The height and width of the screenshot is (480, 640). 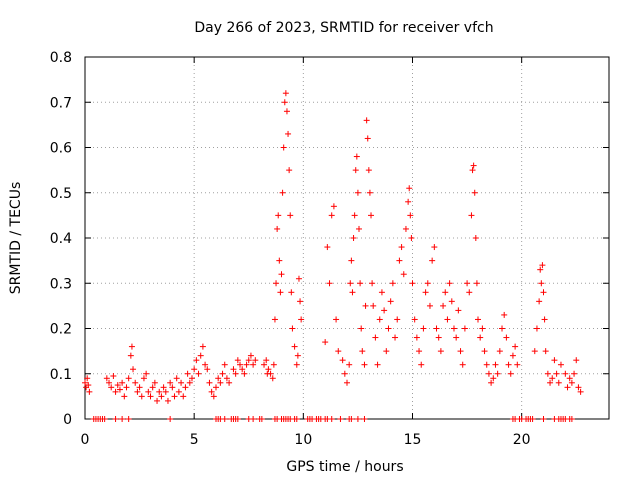 What do you see at coordinates (61, 330) in the screenshot?
I see `y-tick-label: 0.2` at bounding box center [61, 330].